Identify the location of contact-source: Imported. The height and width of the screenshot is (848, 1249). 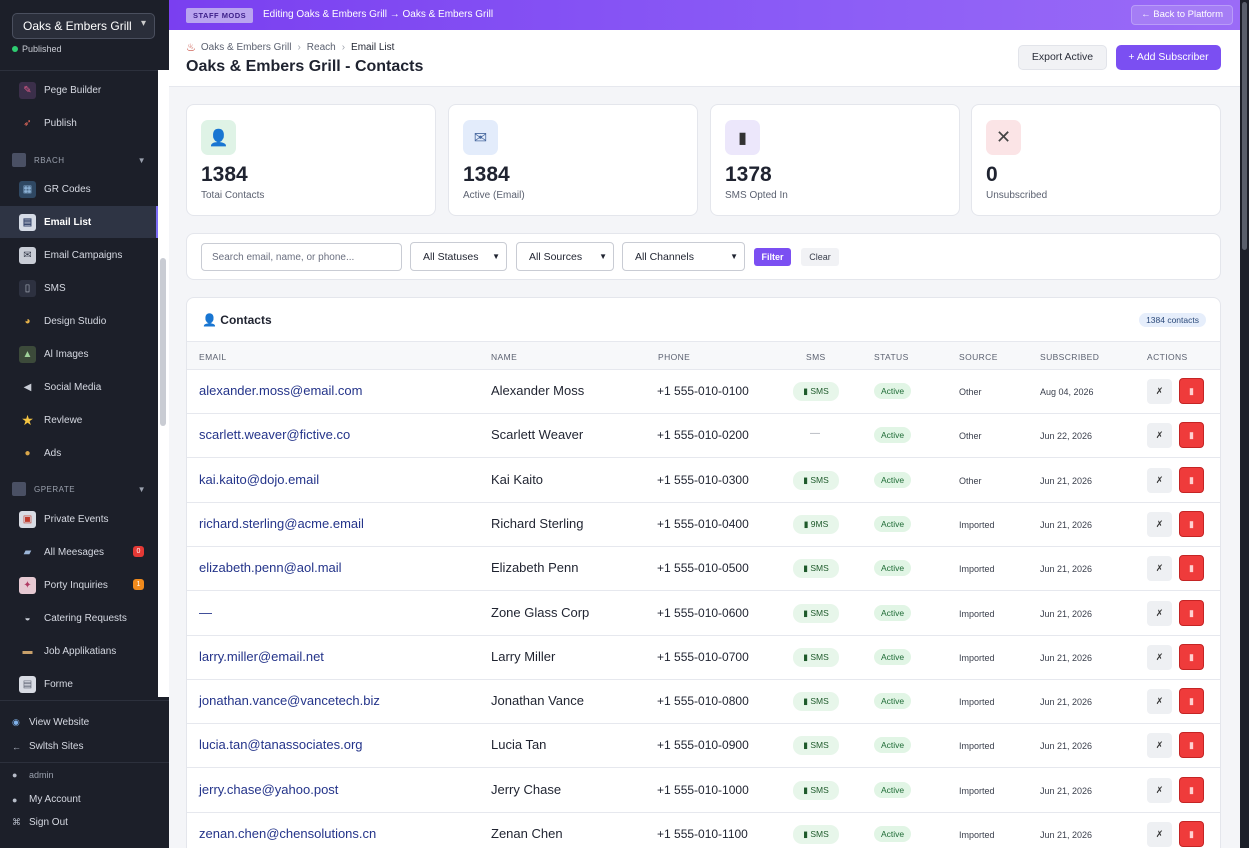
(977, 835).